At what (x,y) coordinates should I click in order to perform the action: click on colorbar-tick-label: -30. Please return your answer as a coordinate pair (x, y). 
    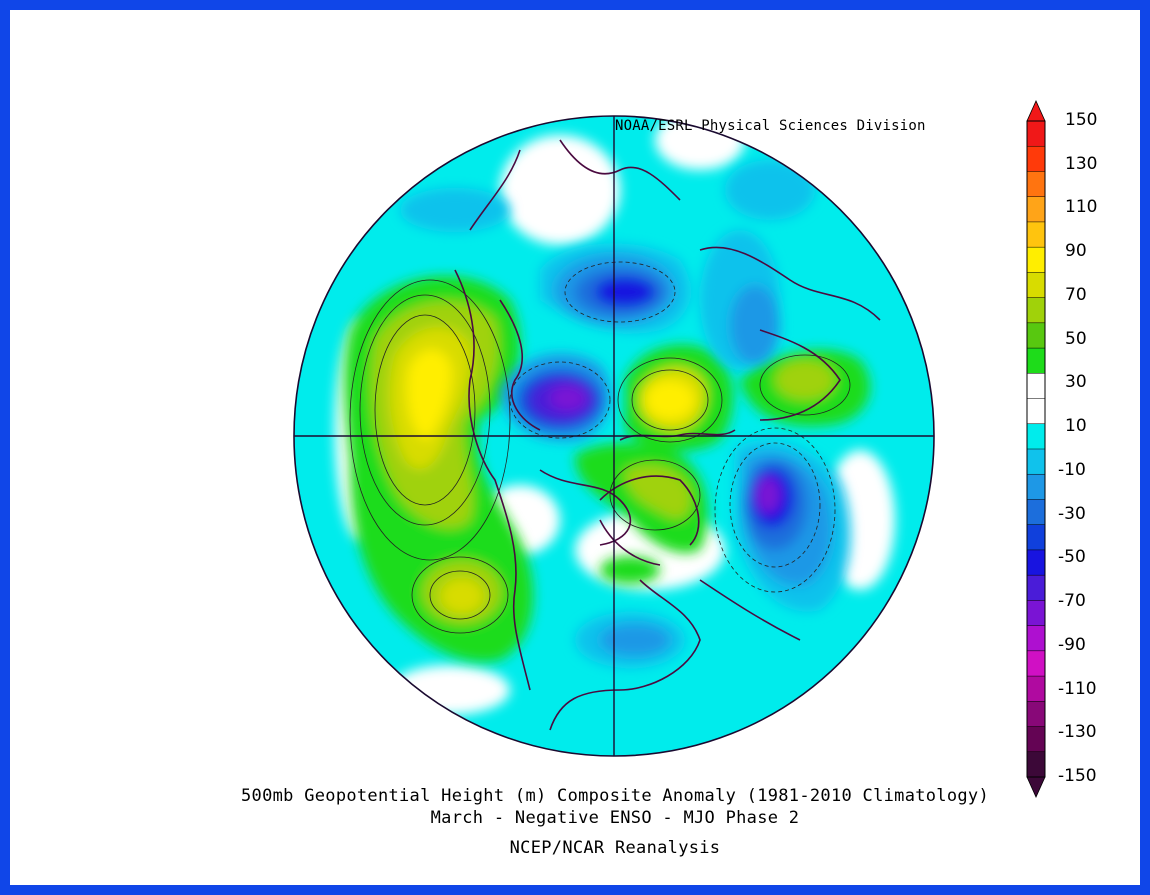
    Looking at the image, I should click on (1072, 513).